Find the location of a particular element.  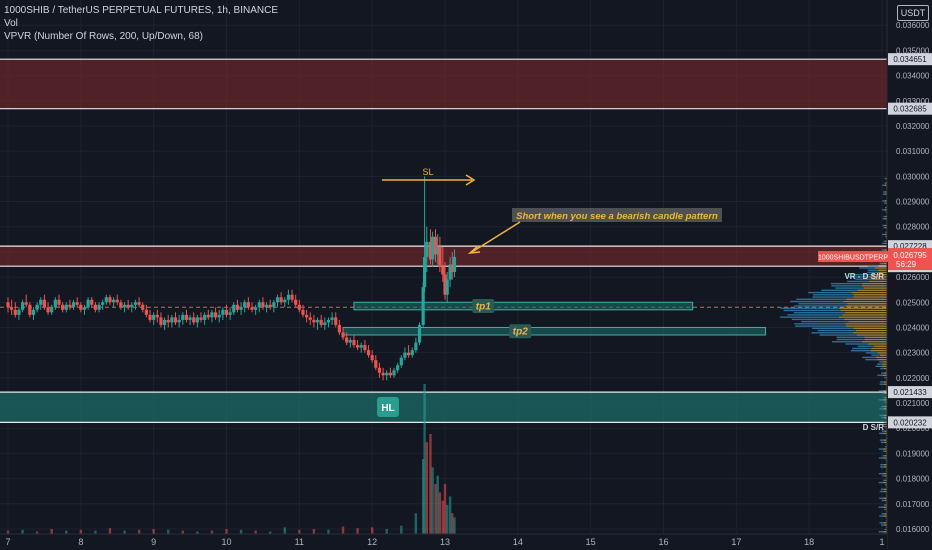

note-box is located at coordinates (617, 215).